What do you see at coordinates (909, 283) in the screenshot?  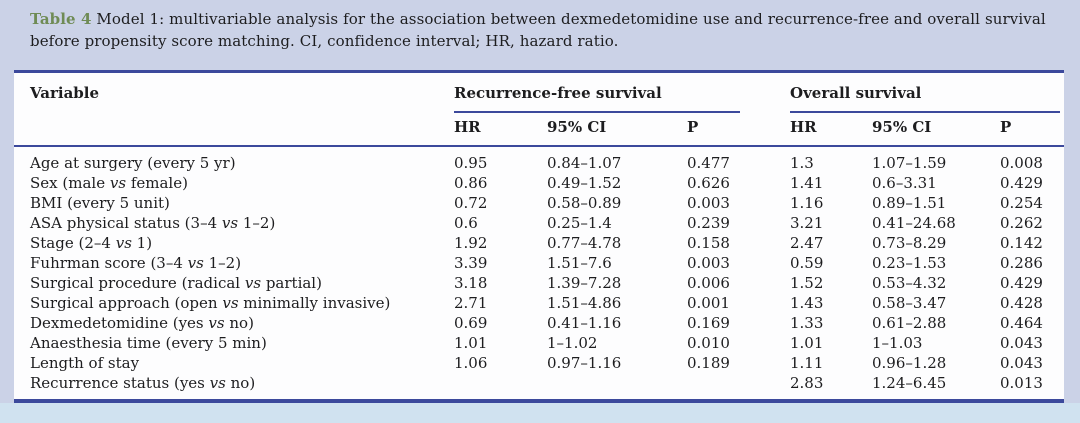 I see `value-cell: 0.53–4.32` at bounding box center [909, 283].